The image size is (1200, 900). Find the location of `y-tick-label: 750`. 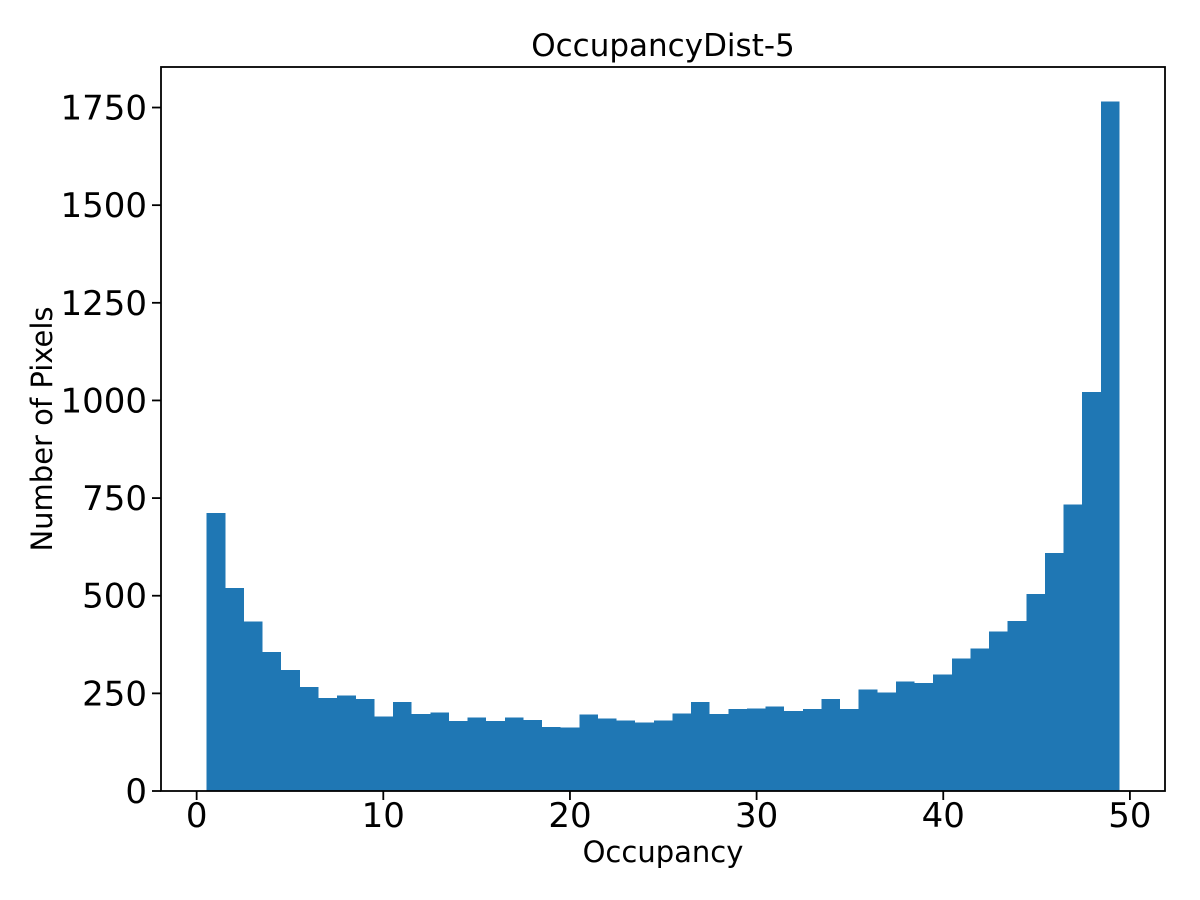

y-tick-label: 750 is located at coordinates (114, 499).